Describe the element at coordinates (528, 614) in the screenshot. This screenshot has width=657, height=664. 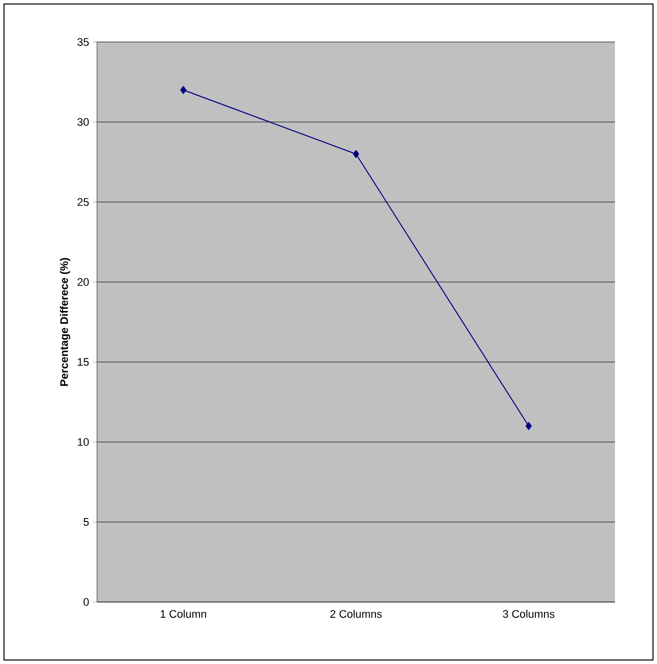
I see `x-tick-label: 3 Columns` at that location.